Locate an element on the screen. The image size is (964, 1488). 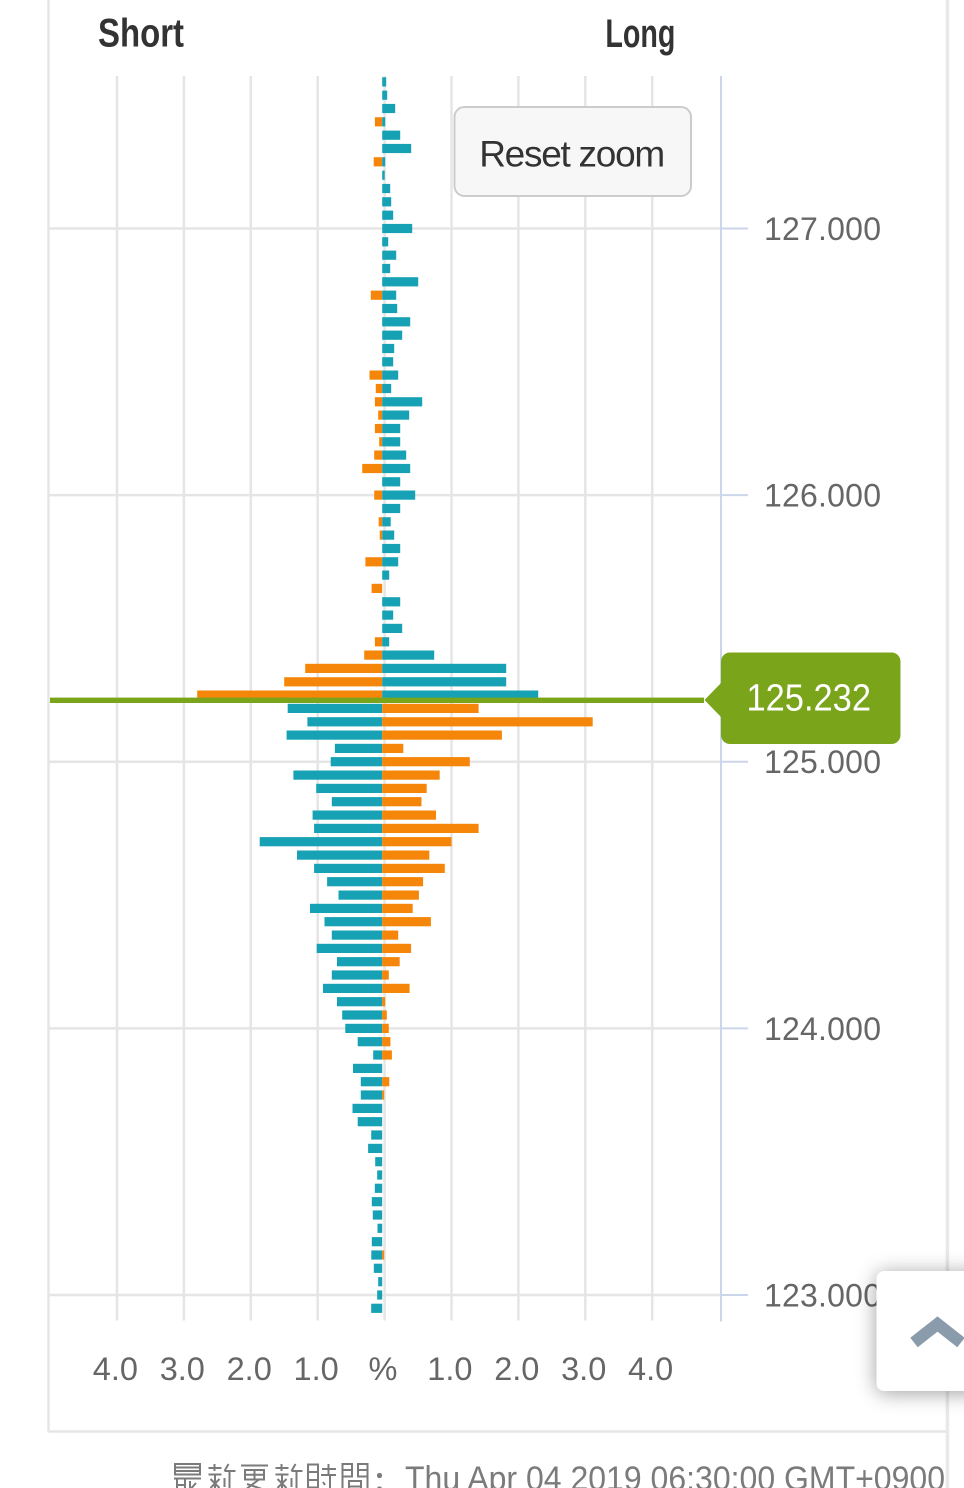
svg-text:Thu Apr 04 2019 06:30:00 GMT+0: Thu Apr 04 2019 06:30:00 GMT+0900 is located at coordinates (675, 1474).